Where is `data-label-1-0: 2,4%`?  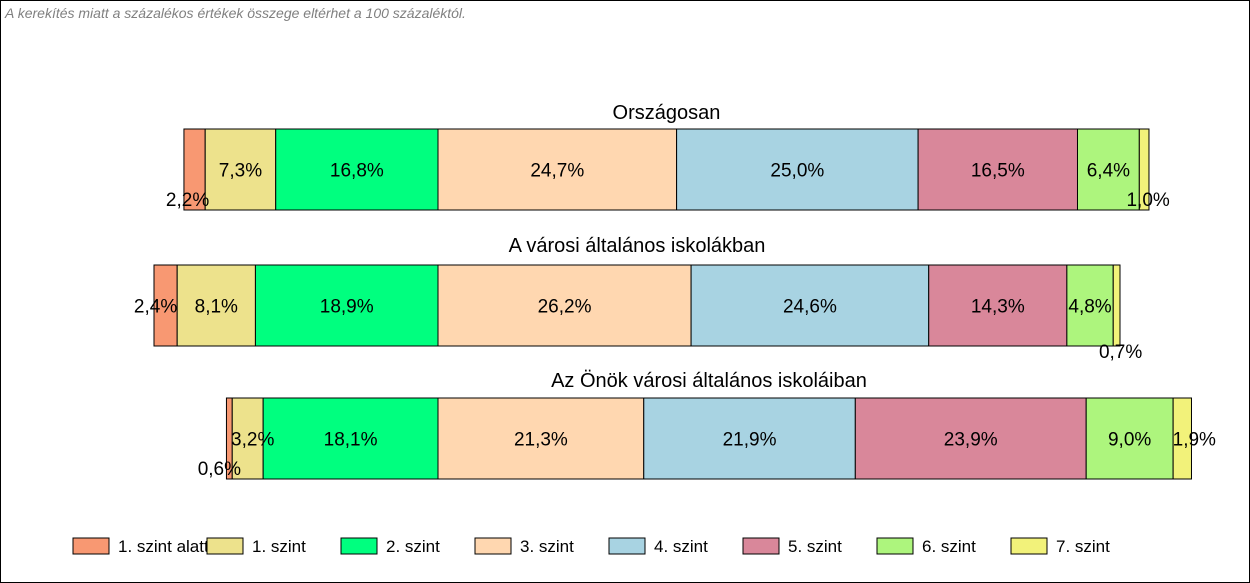
data-label-1-0: 2,4% is located at coordinates (155, 307).